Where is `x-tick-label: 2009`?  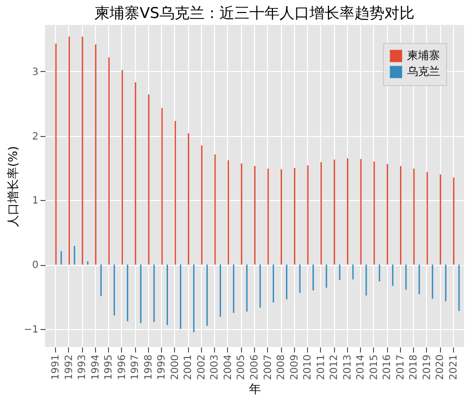
x-tick-label: 2009 is located at coordinates (294, 367).